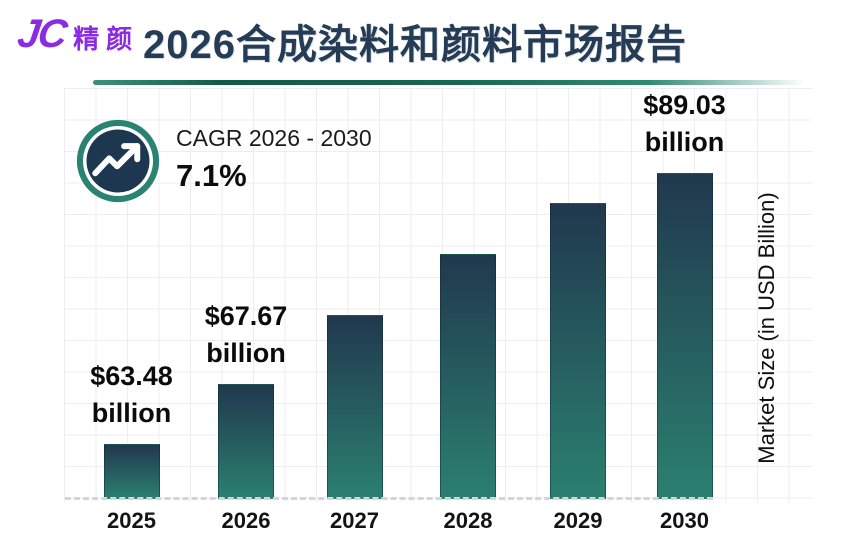  What do you see at coordinates (389, 498) in the screenshot?
I see `axis-baseline` at bounding box center [389, 498].